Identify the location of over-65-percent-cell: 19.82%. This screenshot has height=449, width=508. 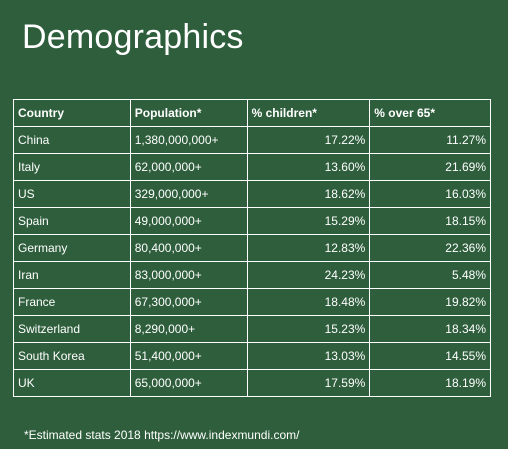
(430, 302).